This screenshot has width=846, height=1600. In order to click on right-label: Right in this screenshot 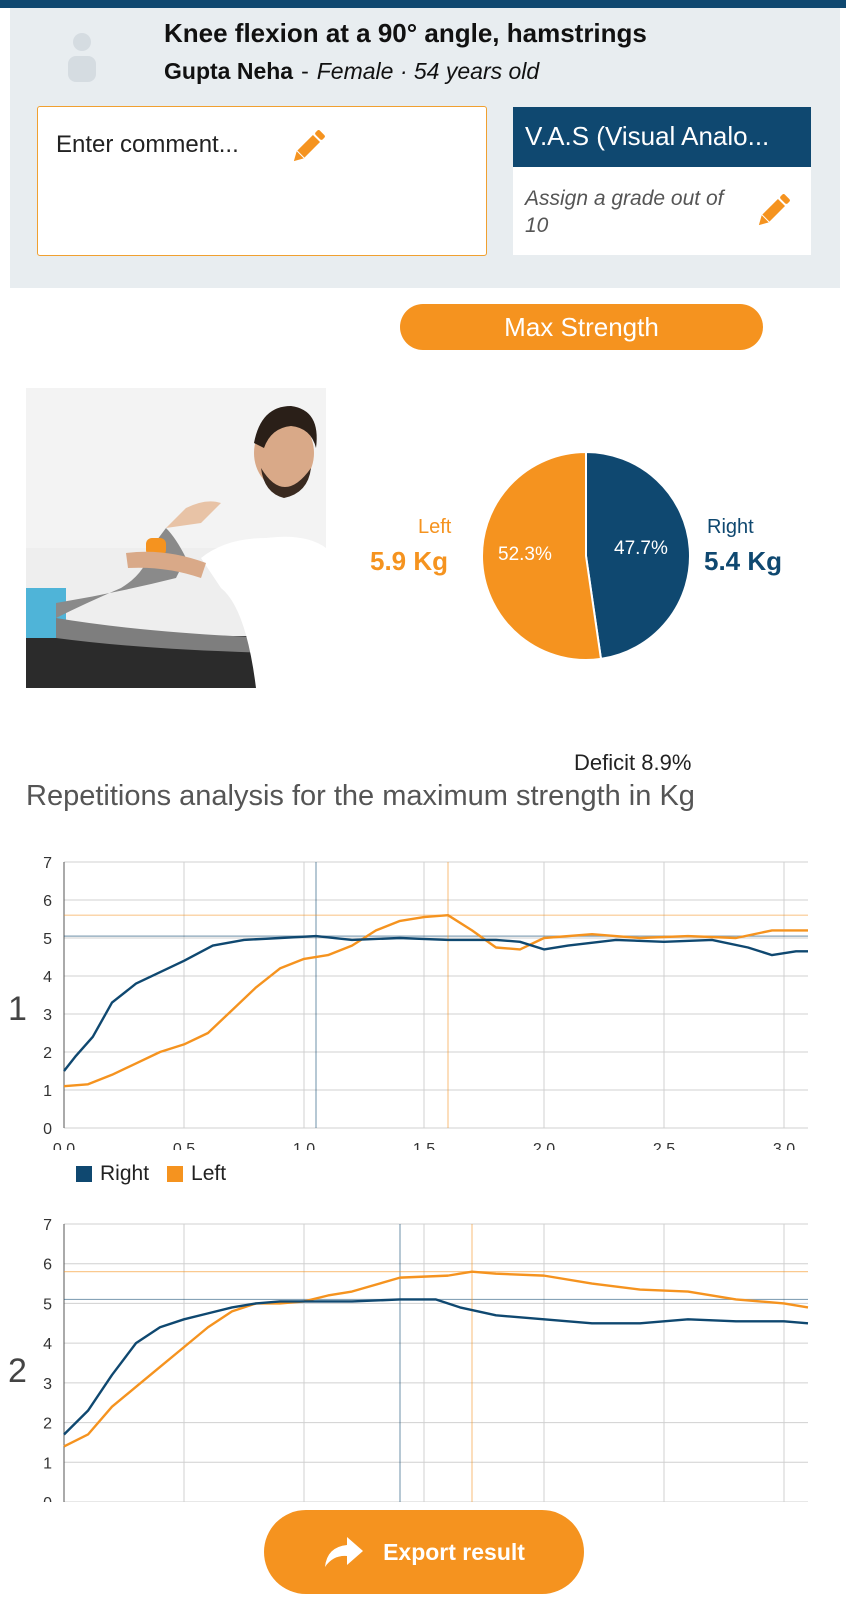, I will do `click(730, 527)`.